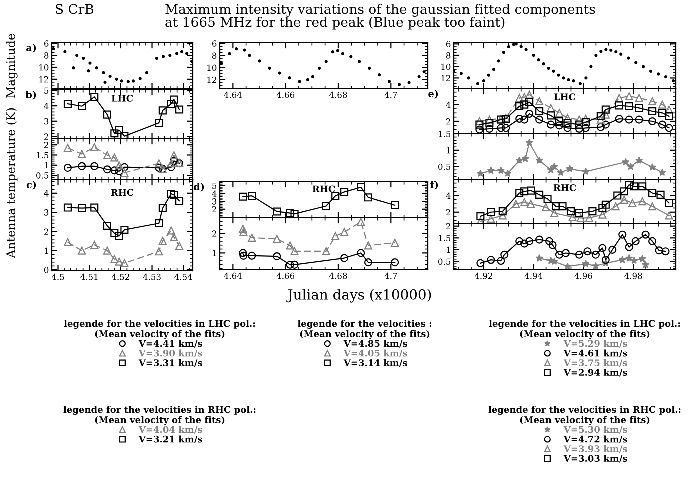 This screenshot has width=699, height=483. What do you see at coordinates (75, 9) in the screenshot?
I see `text: S CrB` at bounding box center [75, 9].